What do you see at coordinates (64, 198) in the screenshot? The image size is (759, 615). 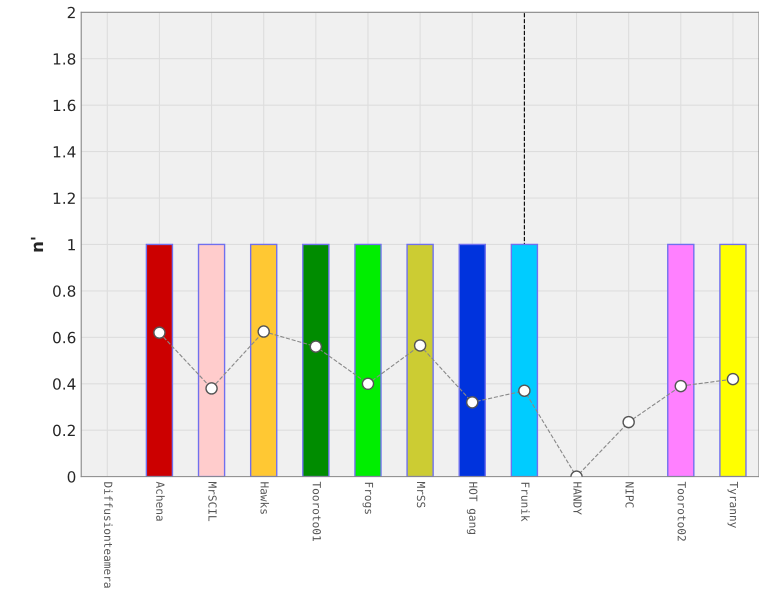 I see `y-tick-label: 1.2` at bounding box center [64, 198].